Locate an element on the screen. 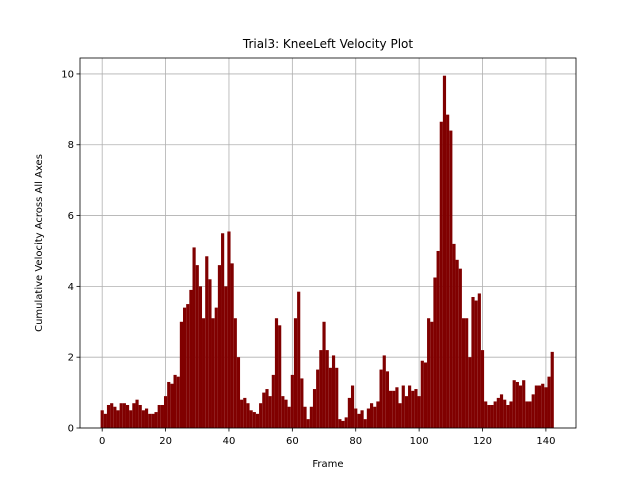 This screenshot has width=640, height=484. y-tick-label: 10 is located at coordinates (67, 74).